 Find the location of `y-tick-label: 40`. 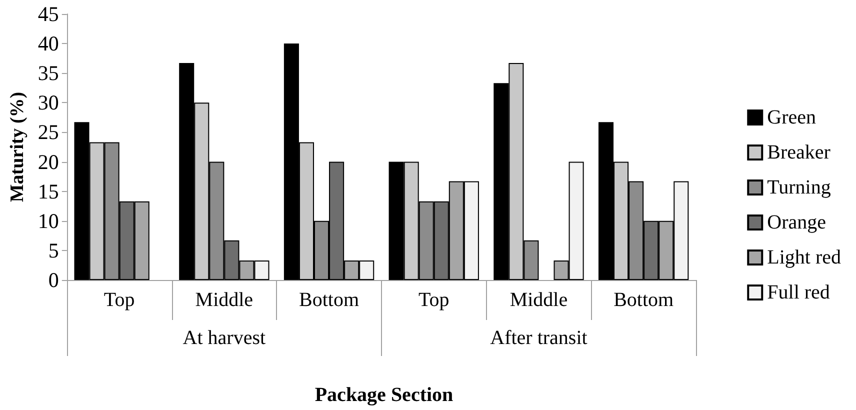

y-tick-label: 40 is located at coordinates (48, 44).